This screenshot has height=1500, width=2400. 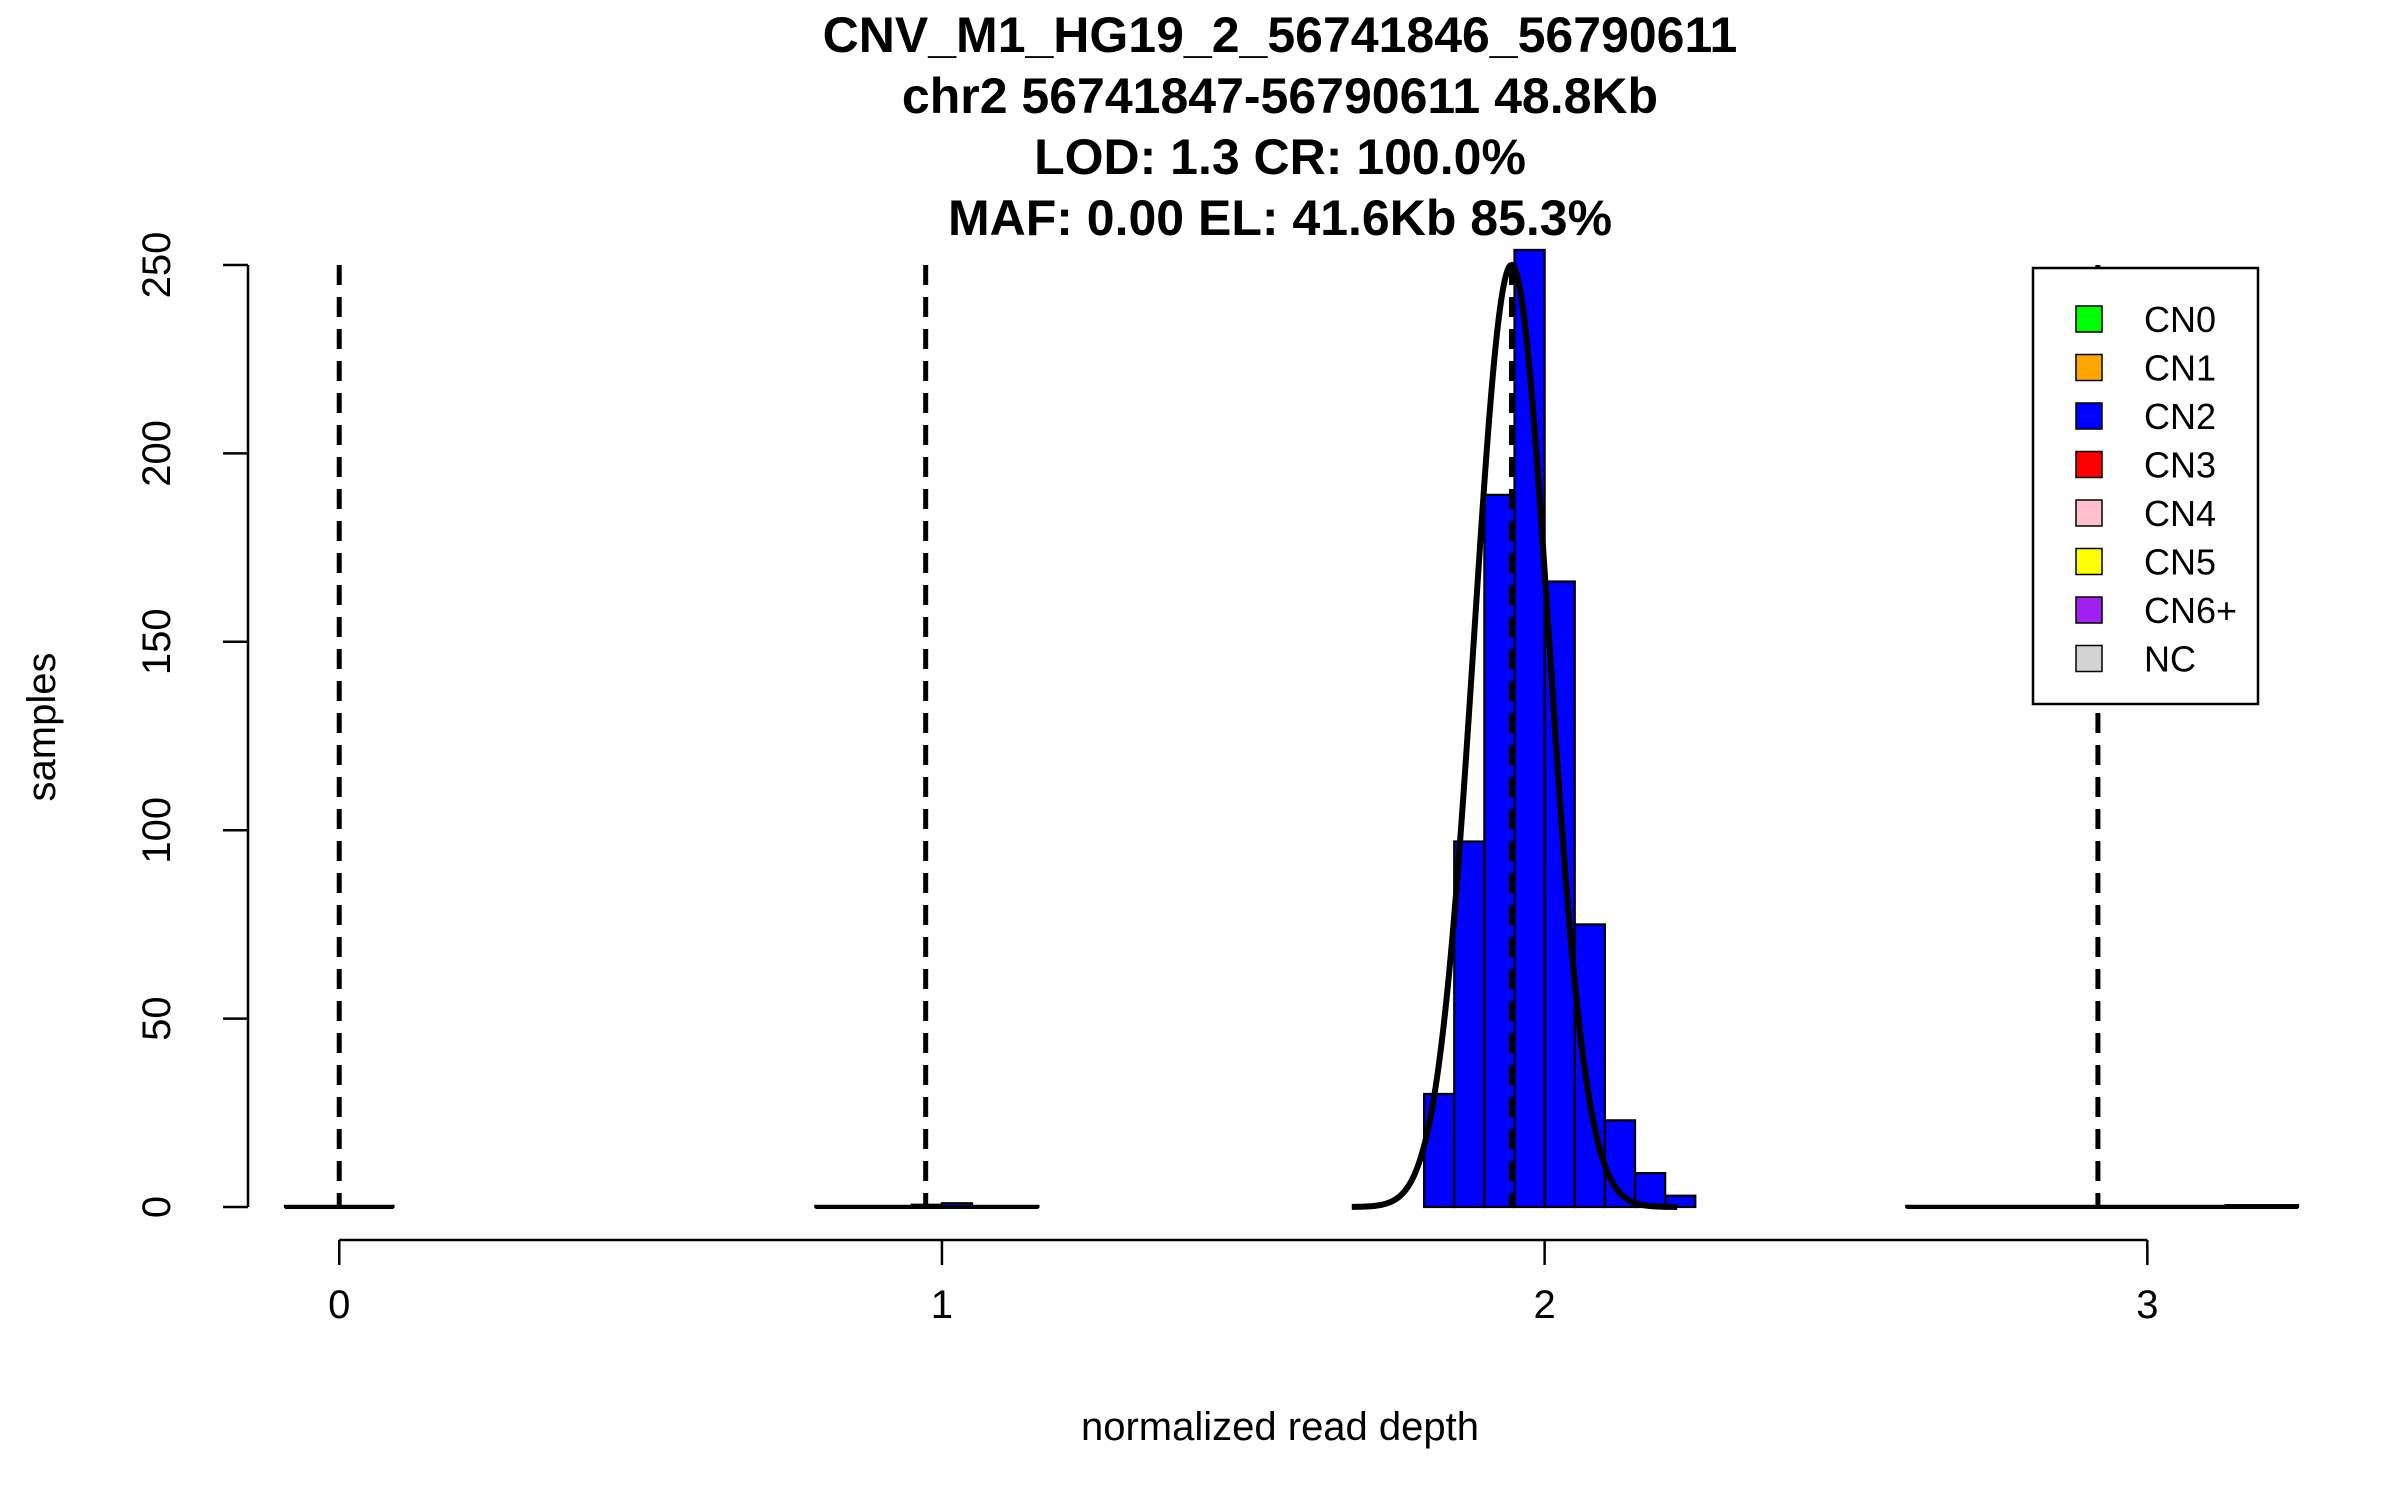 What do you see at coordinates (157, 641) in the screenshot?
I see `y-tick-label: 150` at bounding box center [157, 641].